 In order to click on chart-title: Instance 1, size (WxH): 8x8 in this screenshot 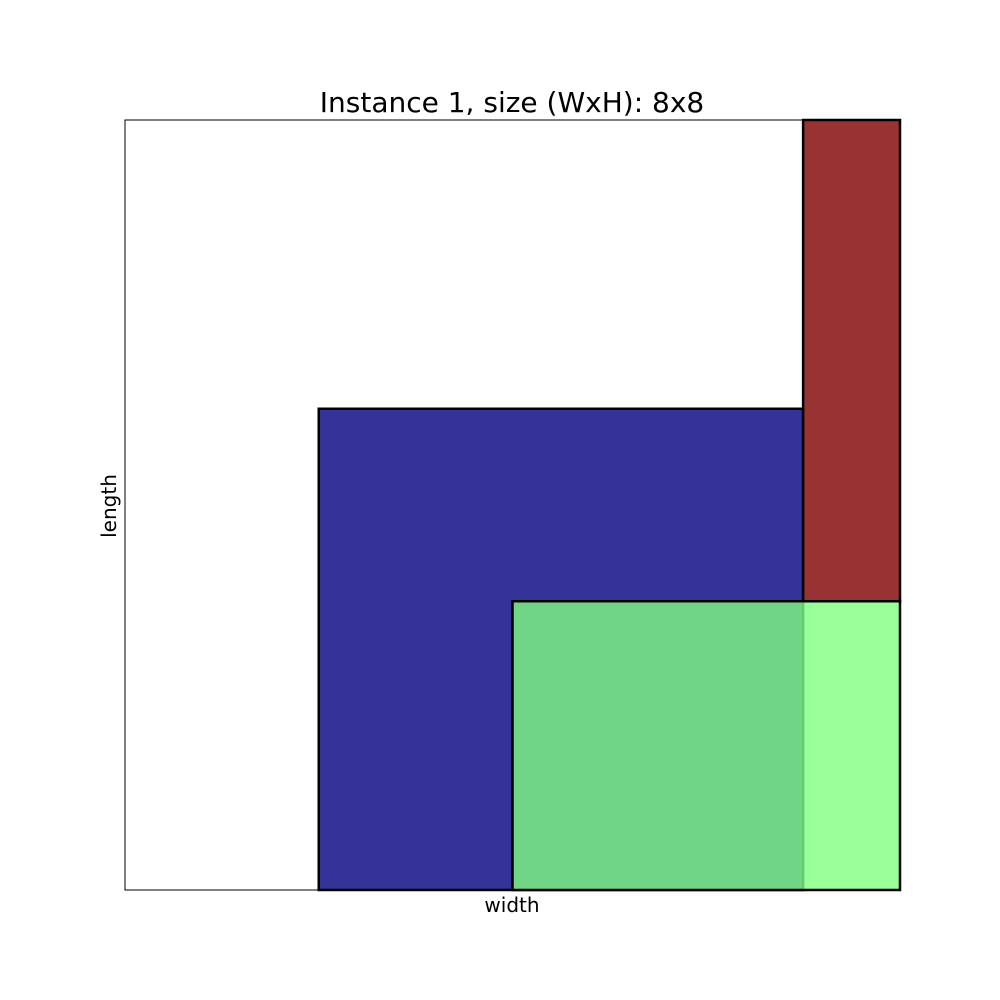, I will do `click(512, 102)`.